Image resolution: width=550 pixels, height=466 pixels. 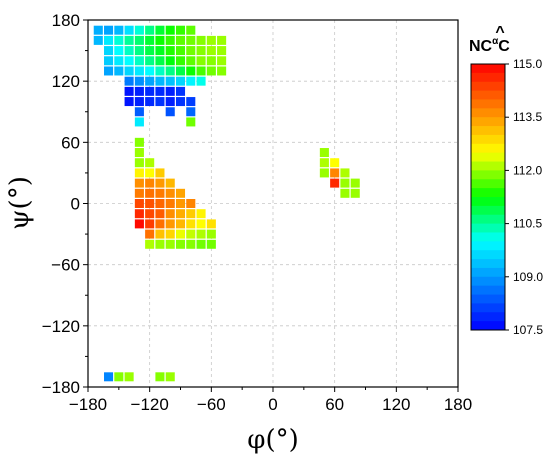 What do you see at coordinates (527, 64) in the screenshot?
I see `colorbar-tick-label: 115.0` at bounding box center [527, 64].